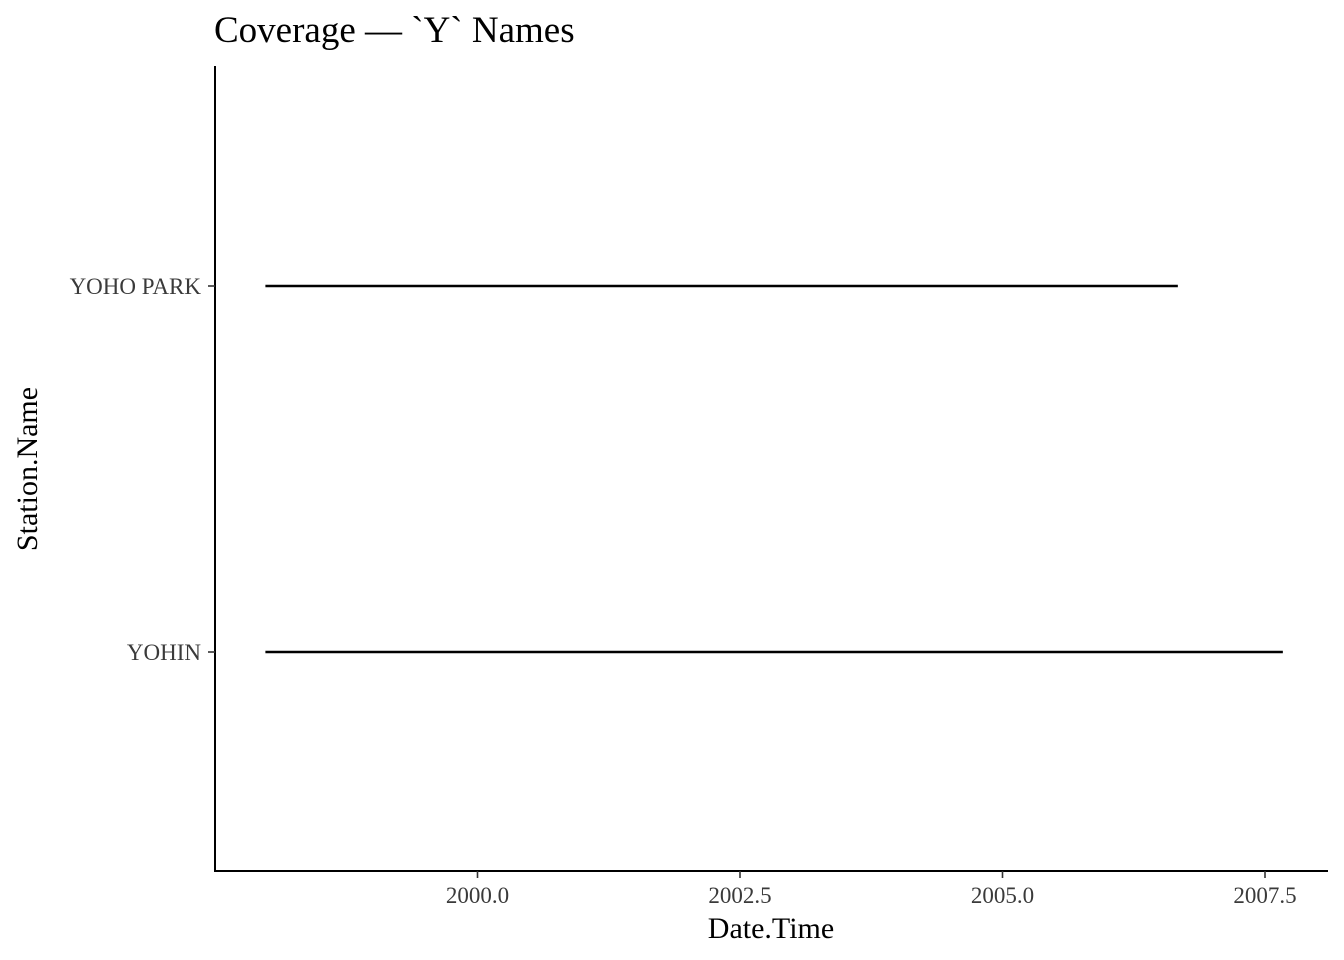  Describe the element at coordinates (771, 928) in the screenshot. I see `x-axis-title: Date.Time` at that location.